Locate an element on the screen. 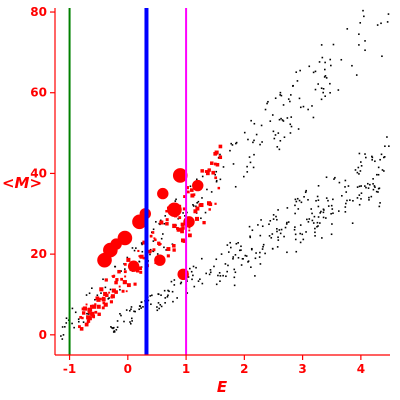  y-axis-label: <M> is located at coordinates (22, 183).